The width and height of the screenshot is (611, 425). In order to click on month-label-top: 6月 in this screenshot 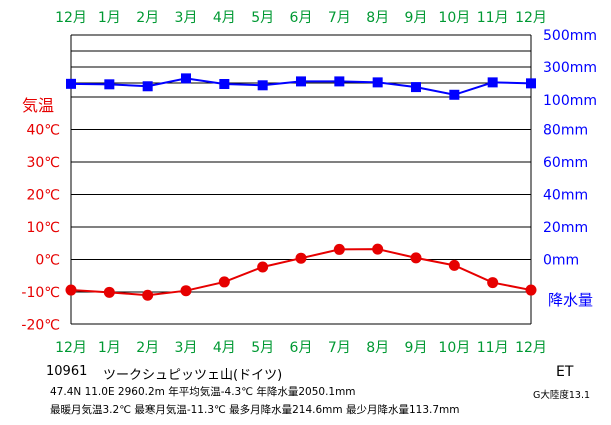, I will do `click(301, 18)`.